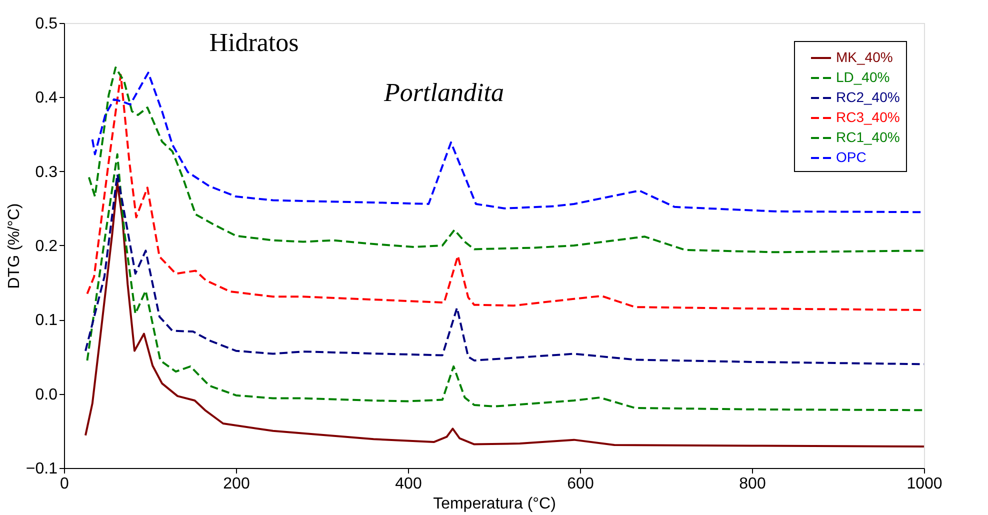 The width and height of the screenshot is (988, 515). Describe the element at coordinates (46, 24) in the screenshot. I see `y-tick-label: 0.5` at that location.